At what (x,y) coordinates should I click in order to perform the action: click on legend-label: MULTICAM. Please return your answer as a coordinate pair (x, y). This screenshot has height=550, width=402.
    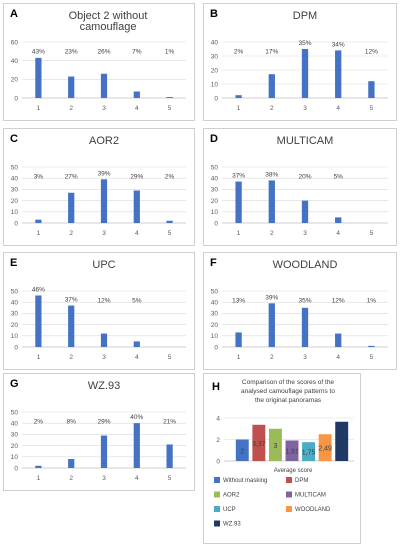
    Looking at the image, I should click on (310, 496).